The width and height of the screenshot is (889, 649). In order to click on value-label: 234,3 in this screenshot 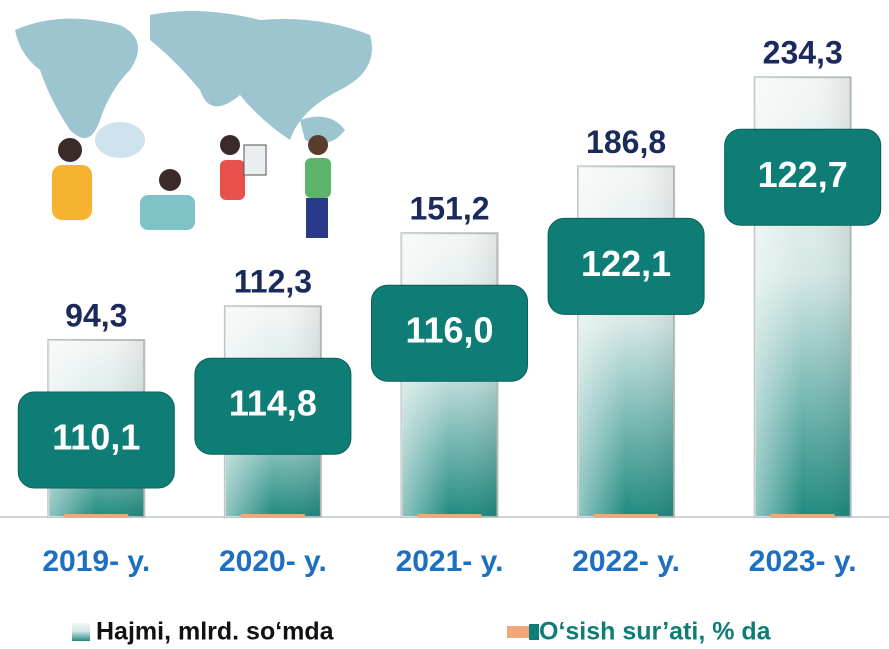, I will do `click(803, 53)`.